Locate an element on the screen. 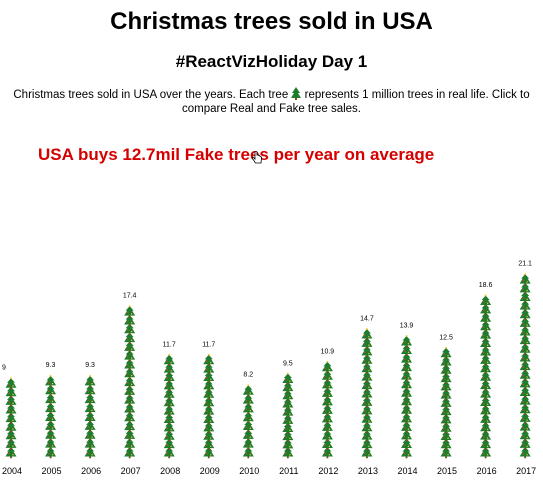 The height and width of the screenshot is (480, 543). x-tick-label: 2015 is located at coordinates (447, 471).